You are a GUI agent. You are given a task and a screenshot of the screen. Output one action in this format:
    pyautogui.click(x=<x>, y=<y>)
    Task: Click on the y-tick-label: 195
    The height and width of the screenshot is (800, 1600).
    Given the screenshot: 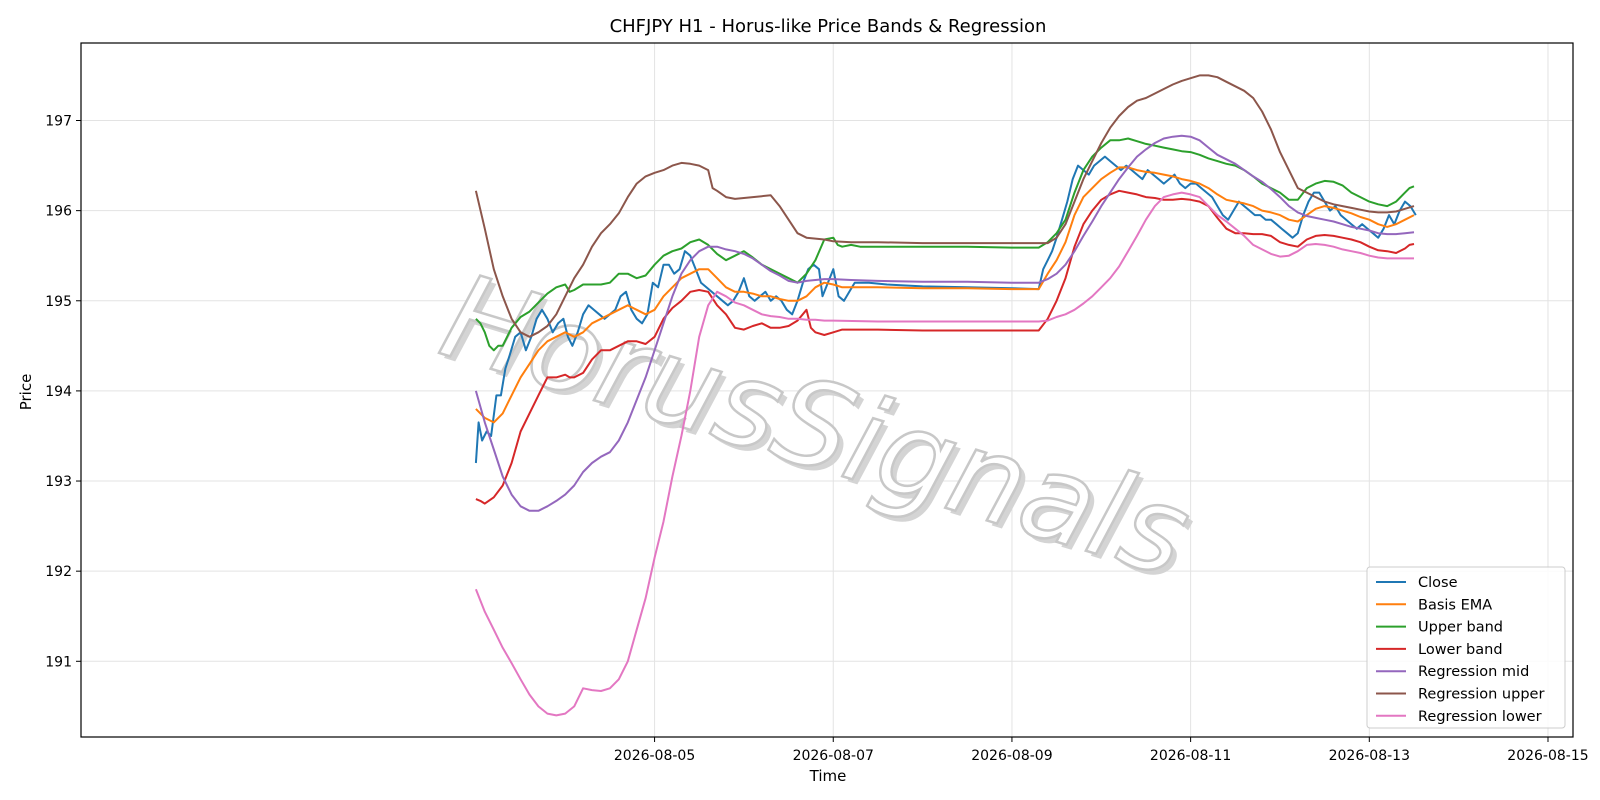 What is the action you would take?
    pyautogui.click(x=58, y=302)
    